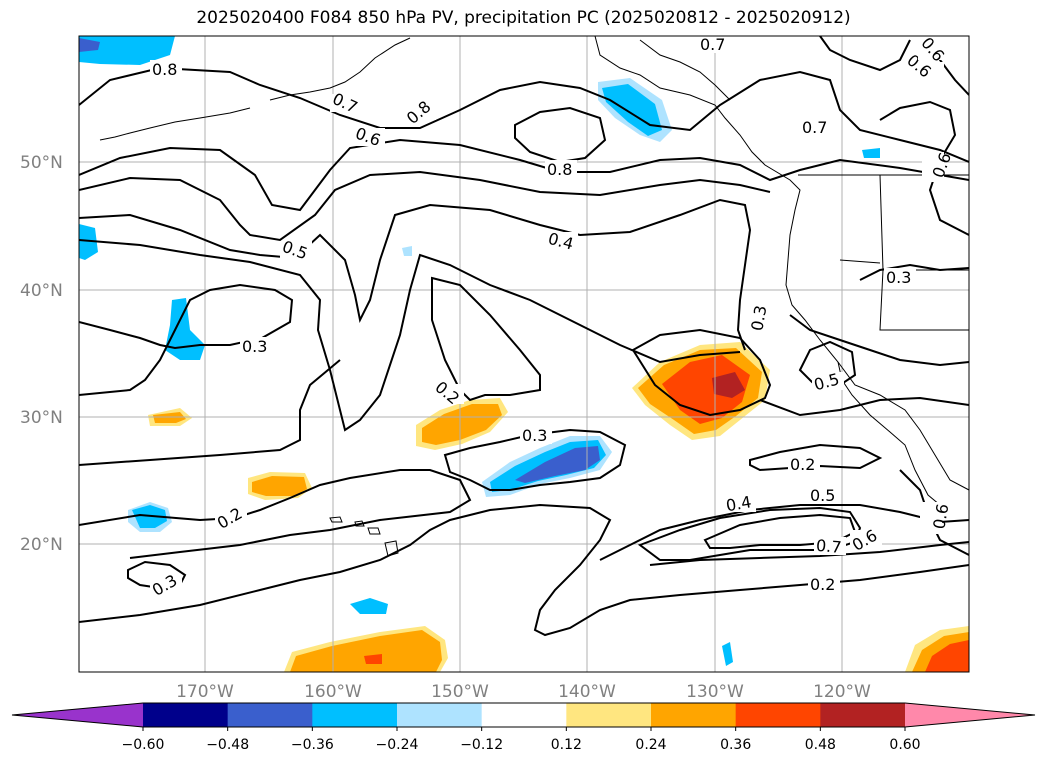 The image size is (1047, 765). What do you see at coordinates (41, 354) in the screenshot?
I see `lat-axis: 50°N 40°N 30°N 20°N` at bounding box center [41, 354].